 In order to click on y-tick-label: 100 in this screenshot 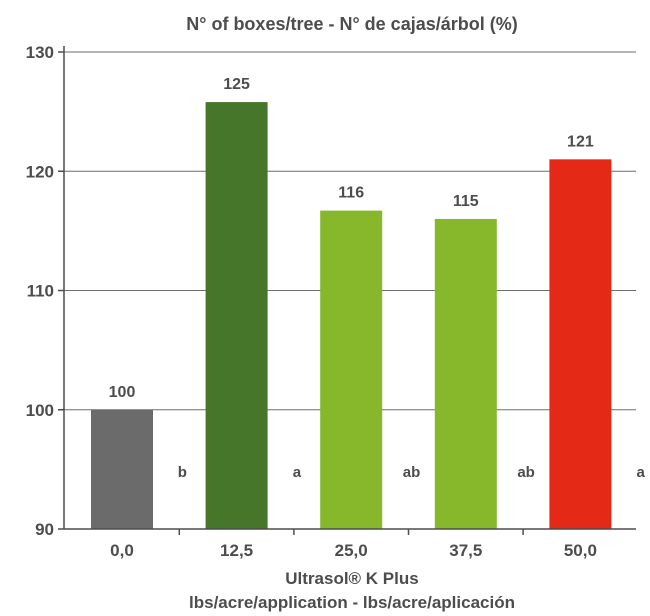, I will do `click(40, 410)`.